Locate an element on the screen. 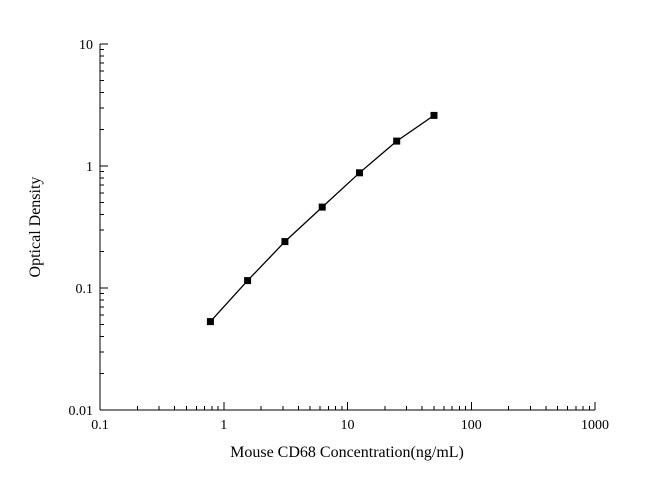  y-tick-label: 0.01 is located at coordinates (81, 411).